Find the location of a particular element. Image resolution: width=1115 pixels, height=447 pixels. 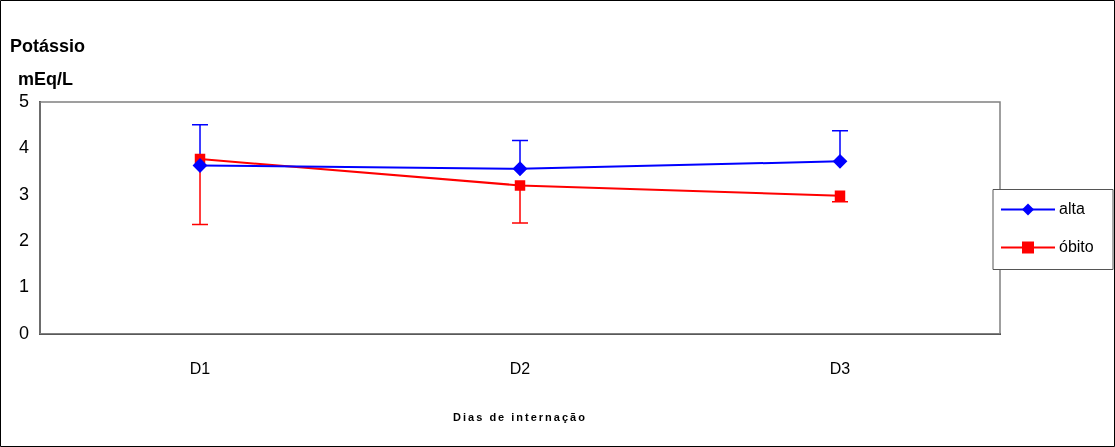

x-tick-label: D2 is located at coordinates (520, 368).